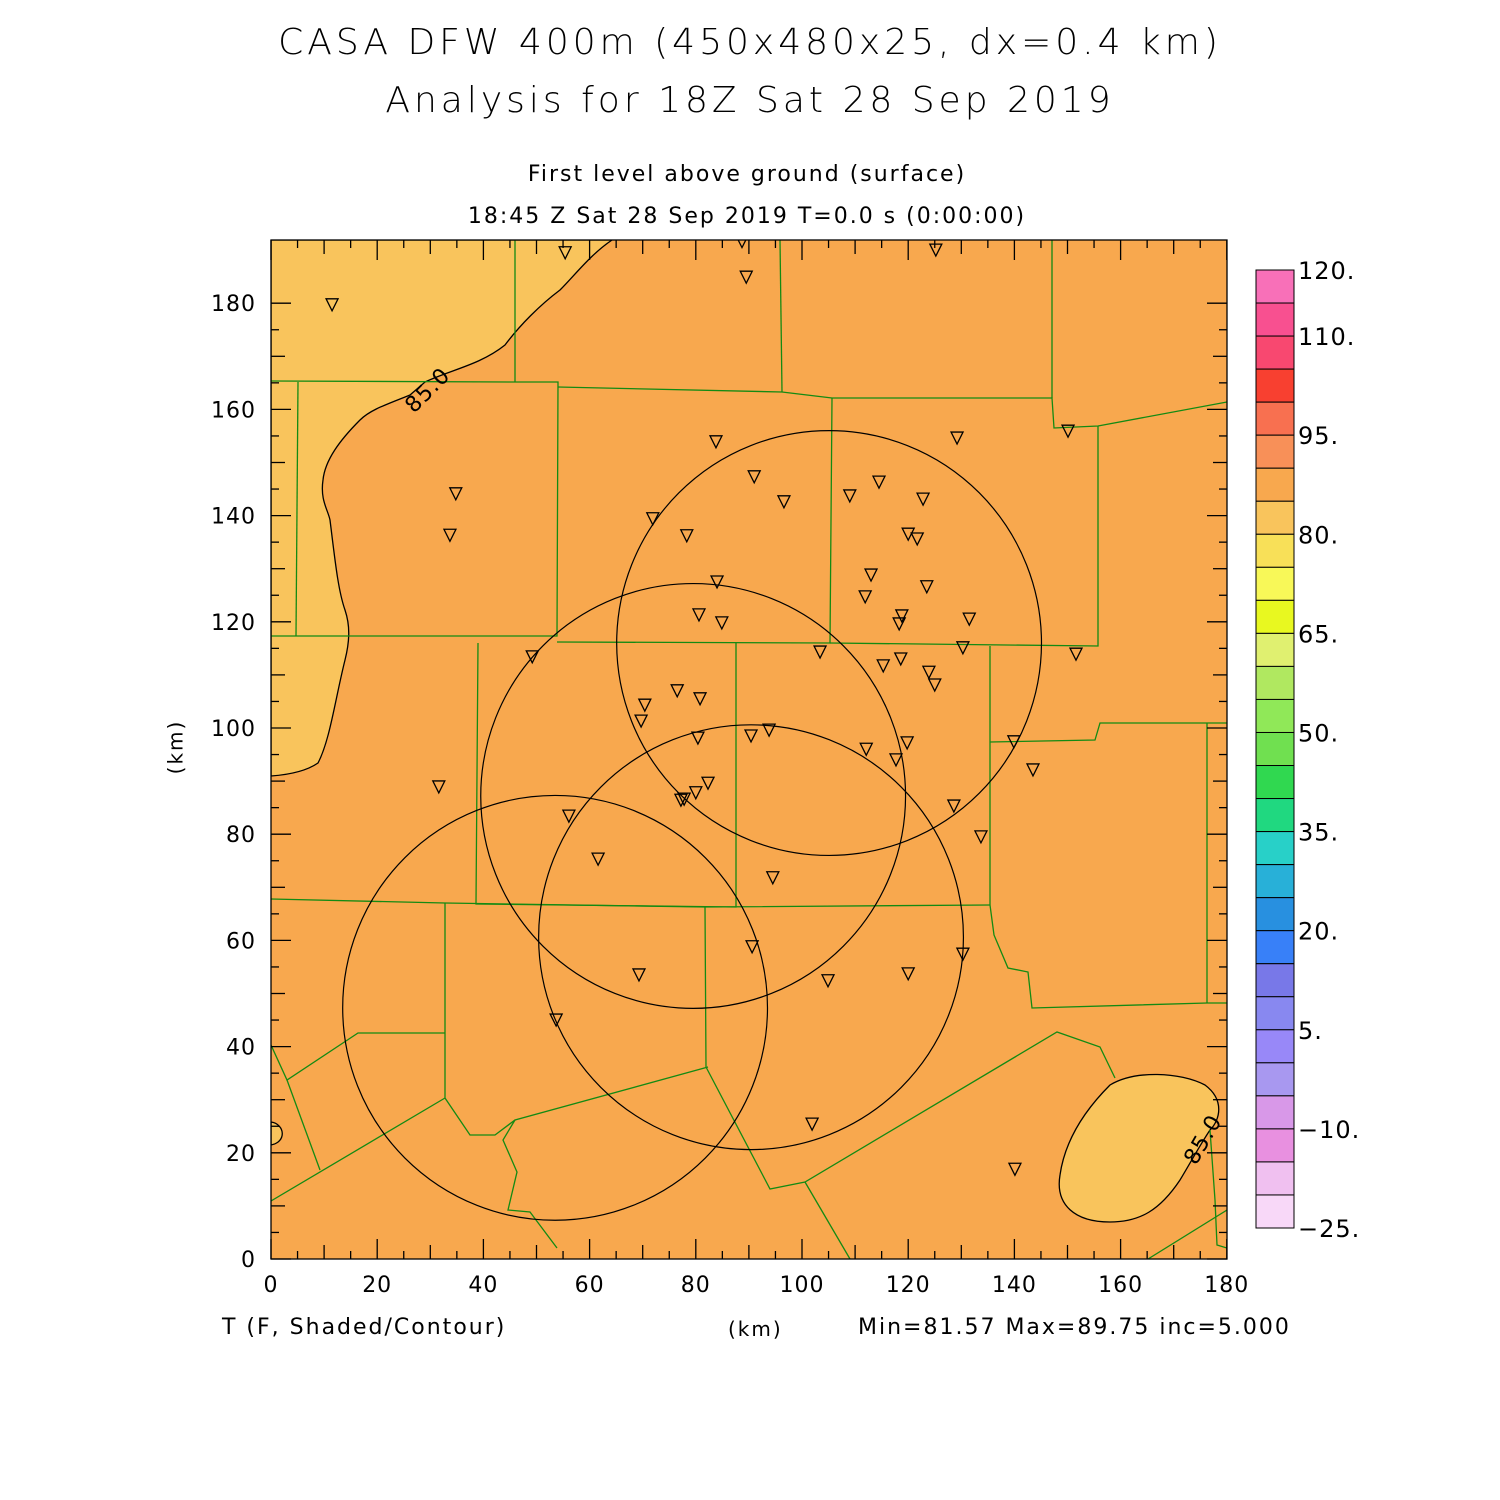 Image resolution: width=1500 pixels, height=1500 pixels. Describe the element at coordinates (1318, 634) in the screenshot. I see `colorbar-label: 65.` at that location.